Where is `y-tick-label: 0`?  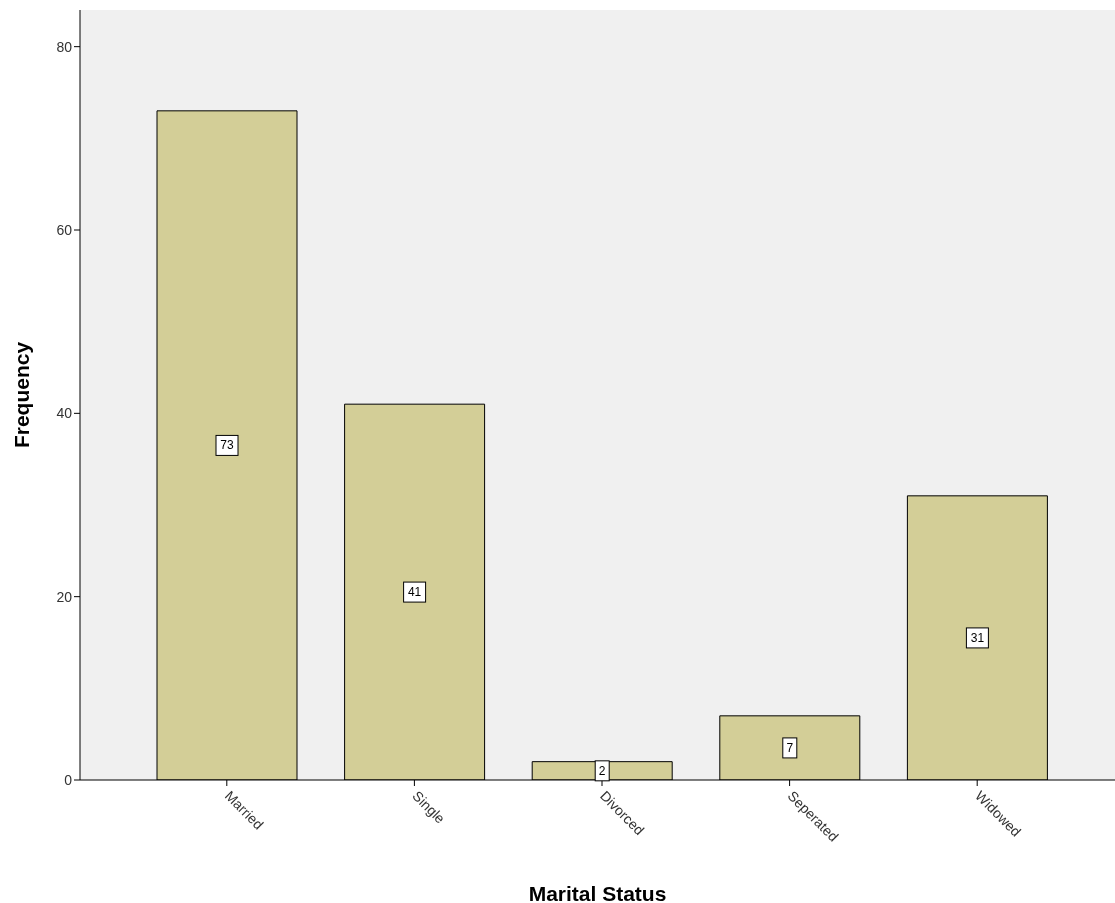
y-tick-label: 0 is located at coordinates (68, 779).